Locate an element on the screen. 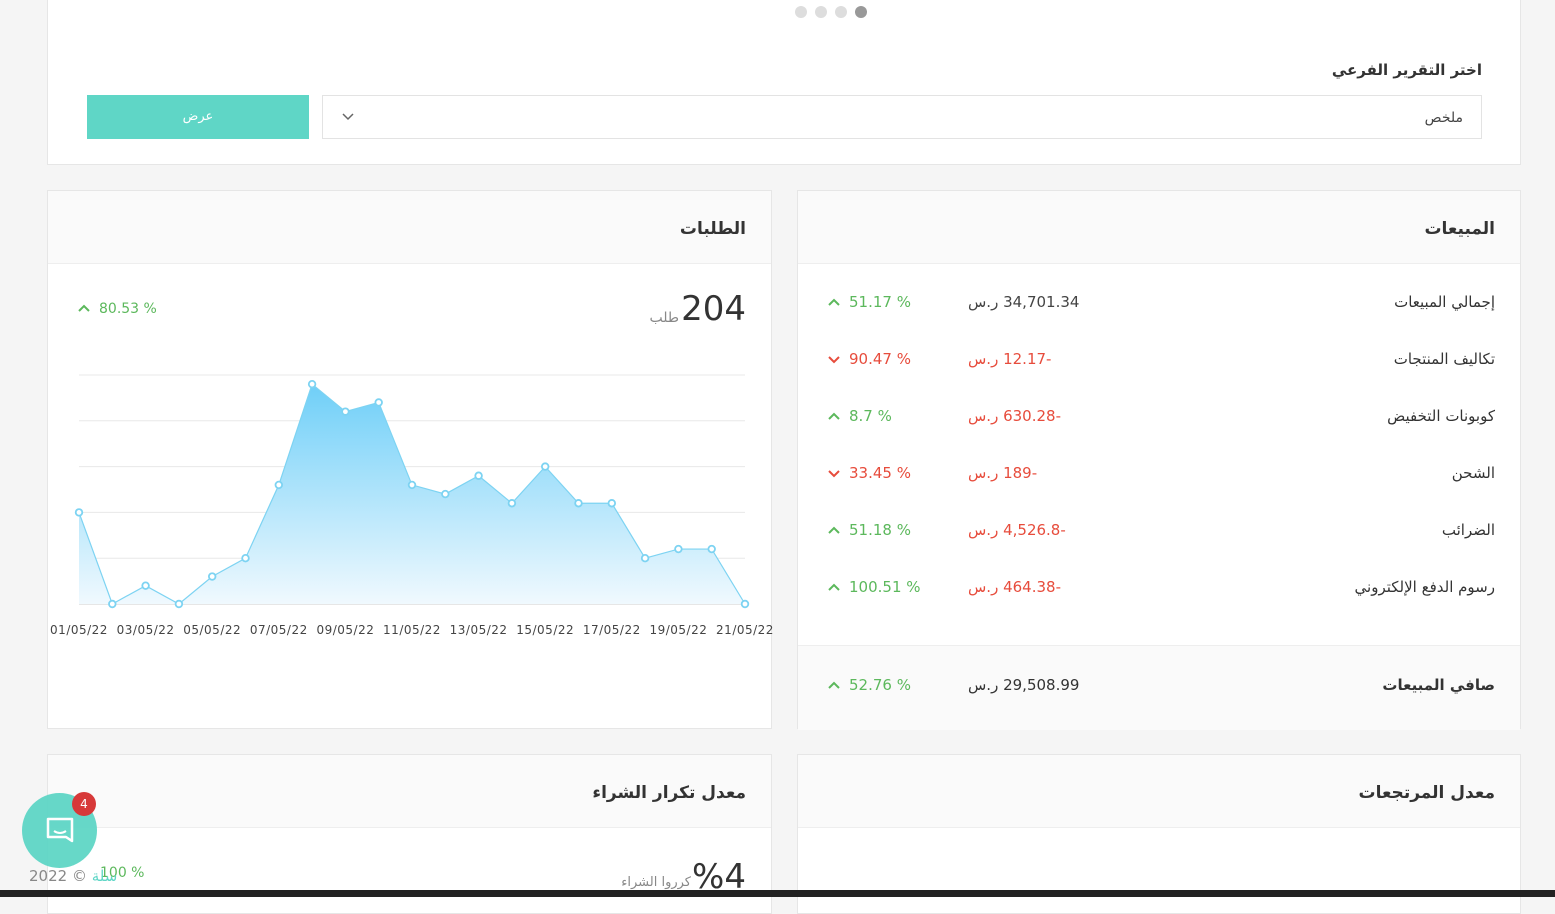  returns-card: معدل المرتجعات is located at coordinates (1159, 834).